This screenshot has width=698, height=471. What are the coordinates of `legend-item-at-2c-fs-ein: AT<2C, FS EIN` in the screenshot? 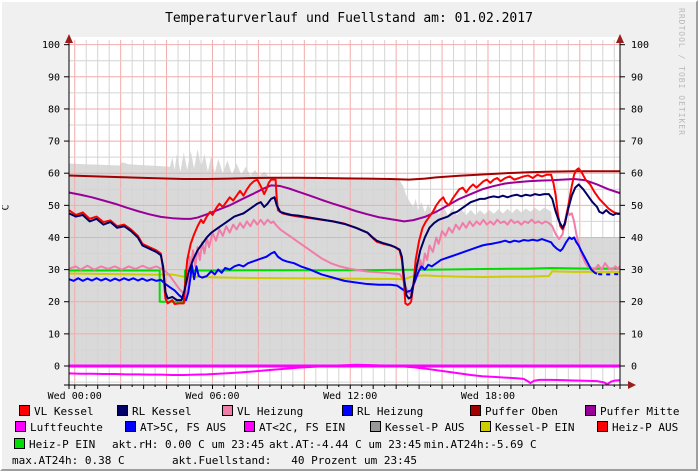 It's located at (294, 427).